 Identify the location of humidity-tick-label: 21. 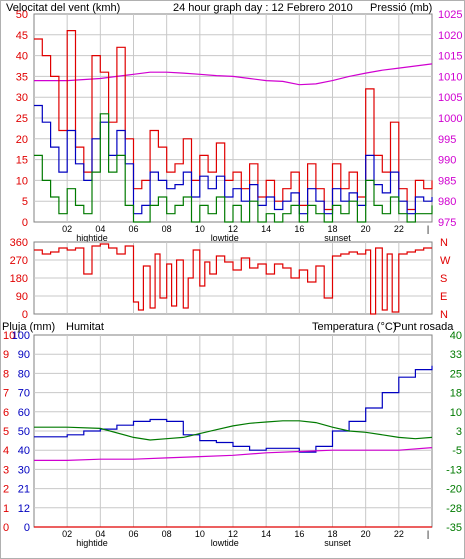
(24, 490).